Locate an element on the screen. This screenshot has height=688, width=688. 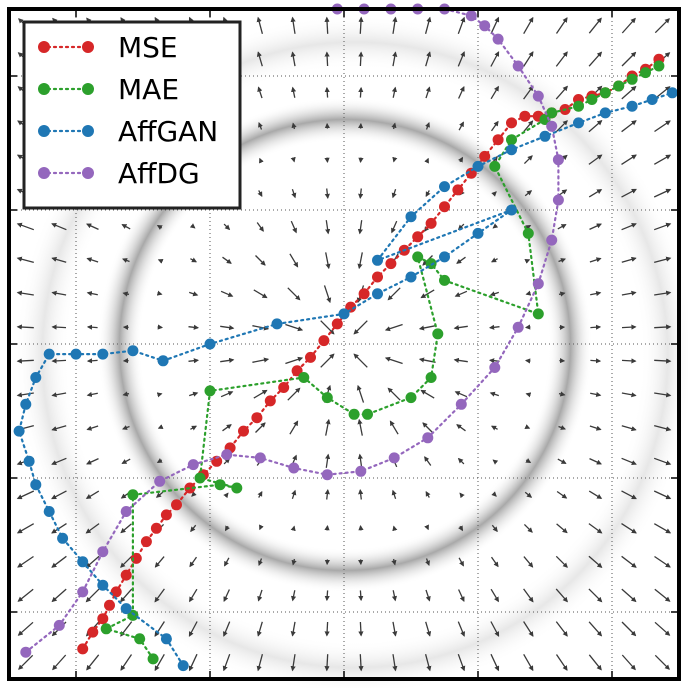
legend-label-affdg: AffDG is located at coordinates (159, 173).